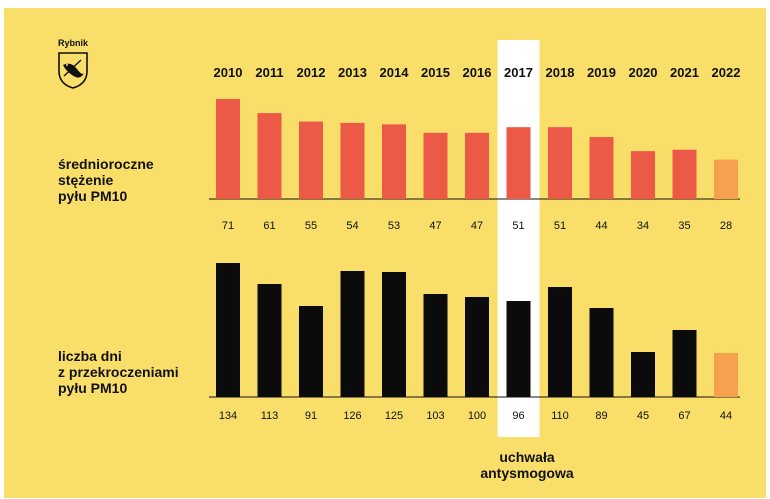 The image size is (770, 499). I want to click on logo-text: Rybnik, so click(72, 43).